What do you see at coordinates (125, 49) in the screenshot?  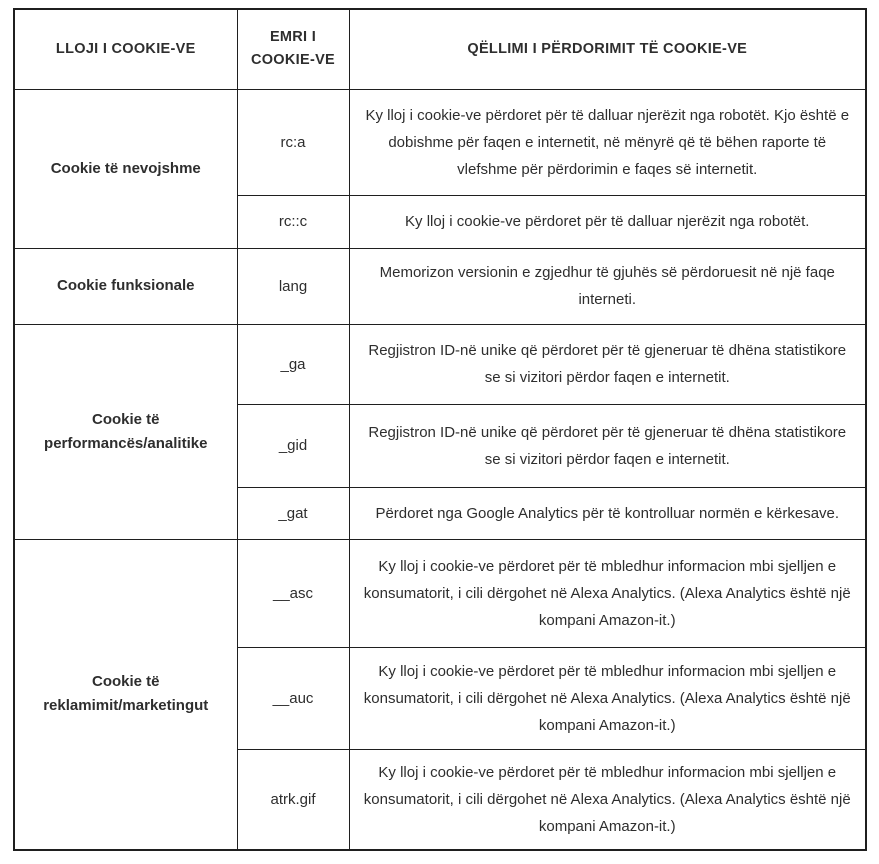 I see `header-cookie-type: LLOJI I COOKIE-VE` at bounding box center [125, 49].